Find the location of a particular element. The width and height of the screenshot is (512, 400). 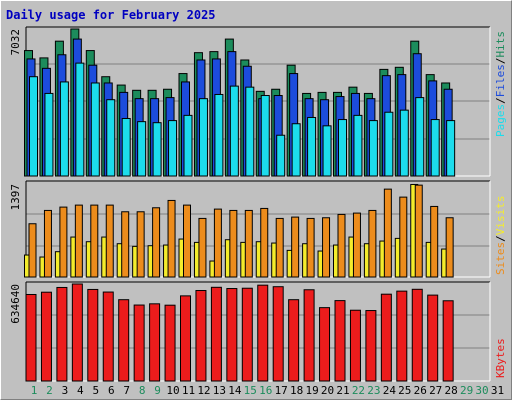

day-label-28: 28 is located at coordinates (451, 390).